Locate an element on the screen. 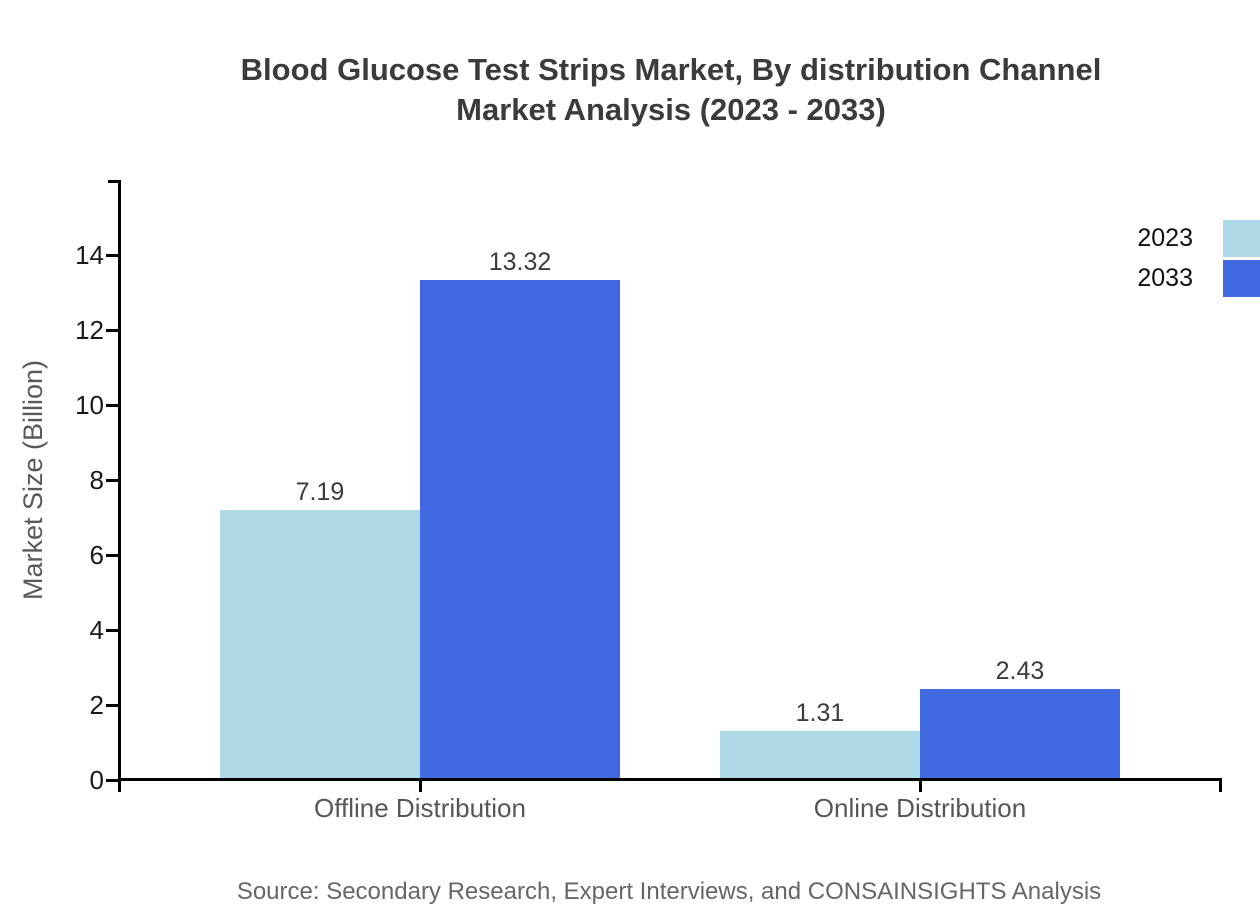 The image size is (1260, 920). bar-value-label: 2.43 is located at coordinates (1020, 671).